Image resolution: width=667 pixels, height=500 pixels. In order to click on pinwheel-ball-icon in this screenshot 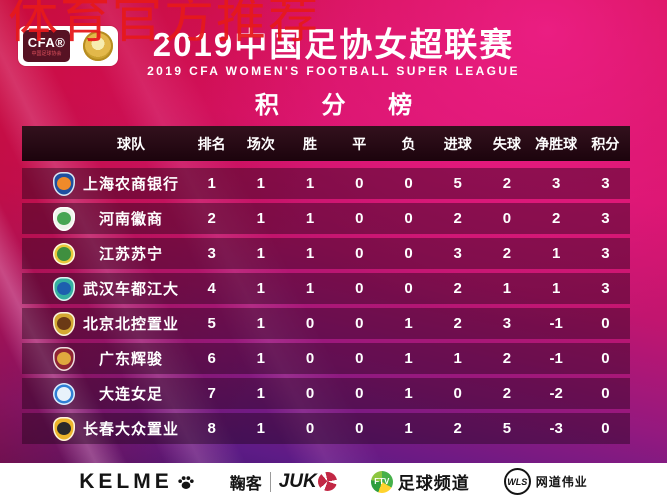, I will do `click(327, 481)`.